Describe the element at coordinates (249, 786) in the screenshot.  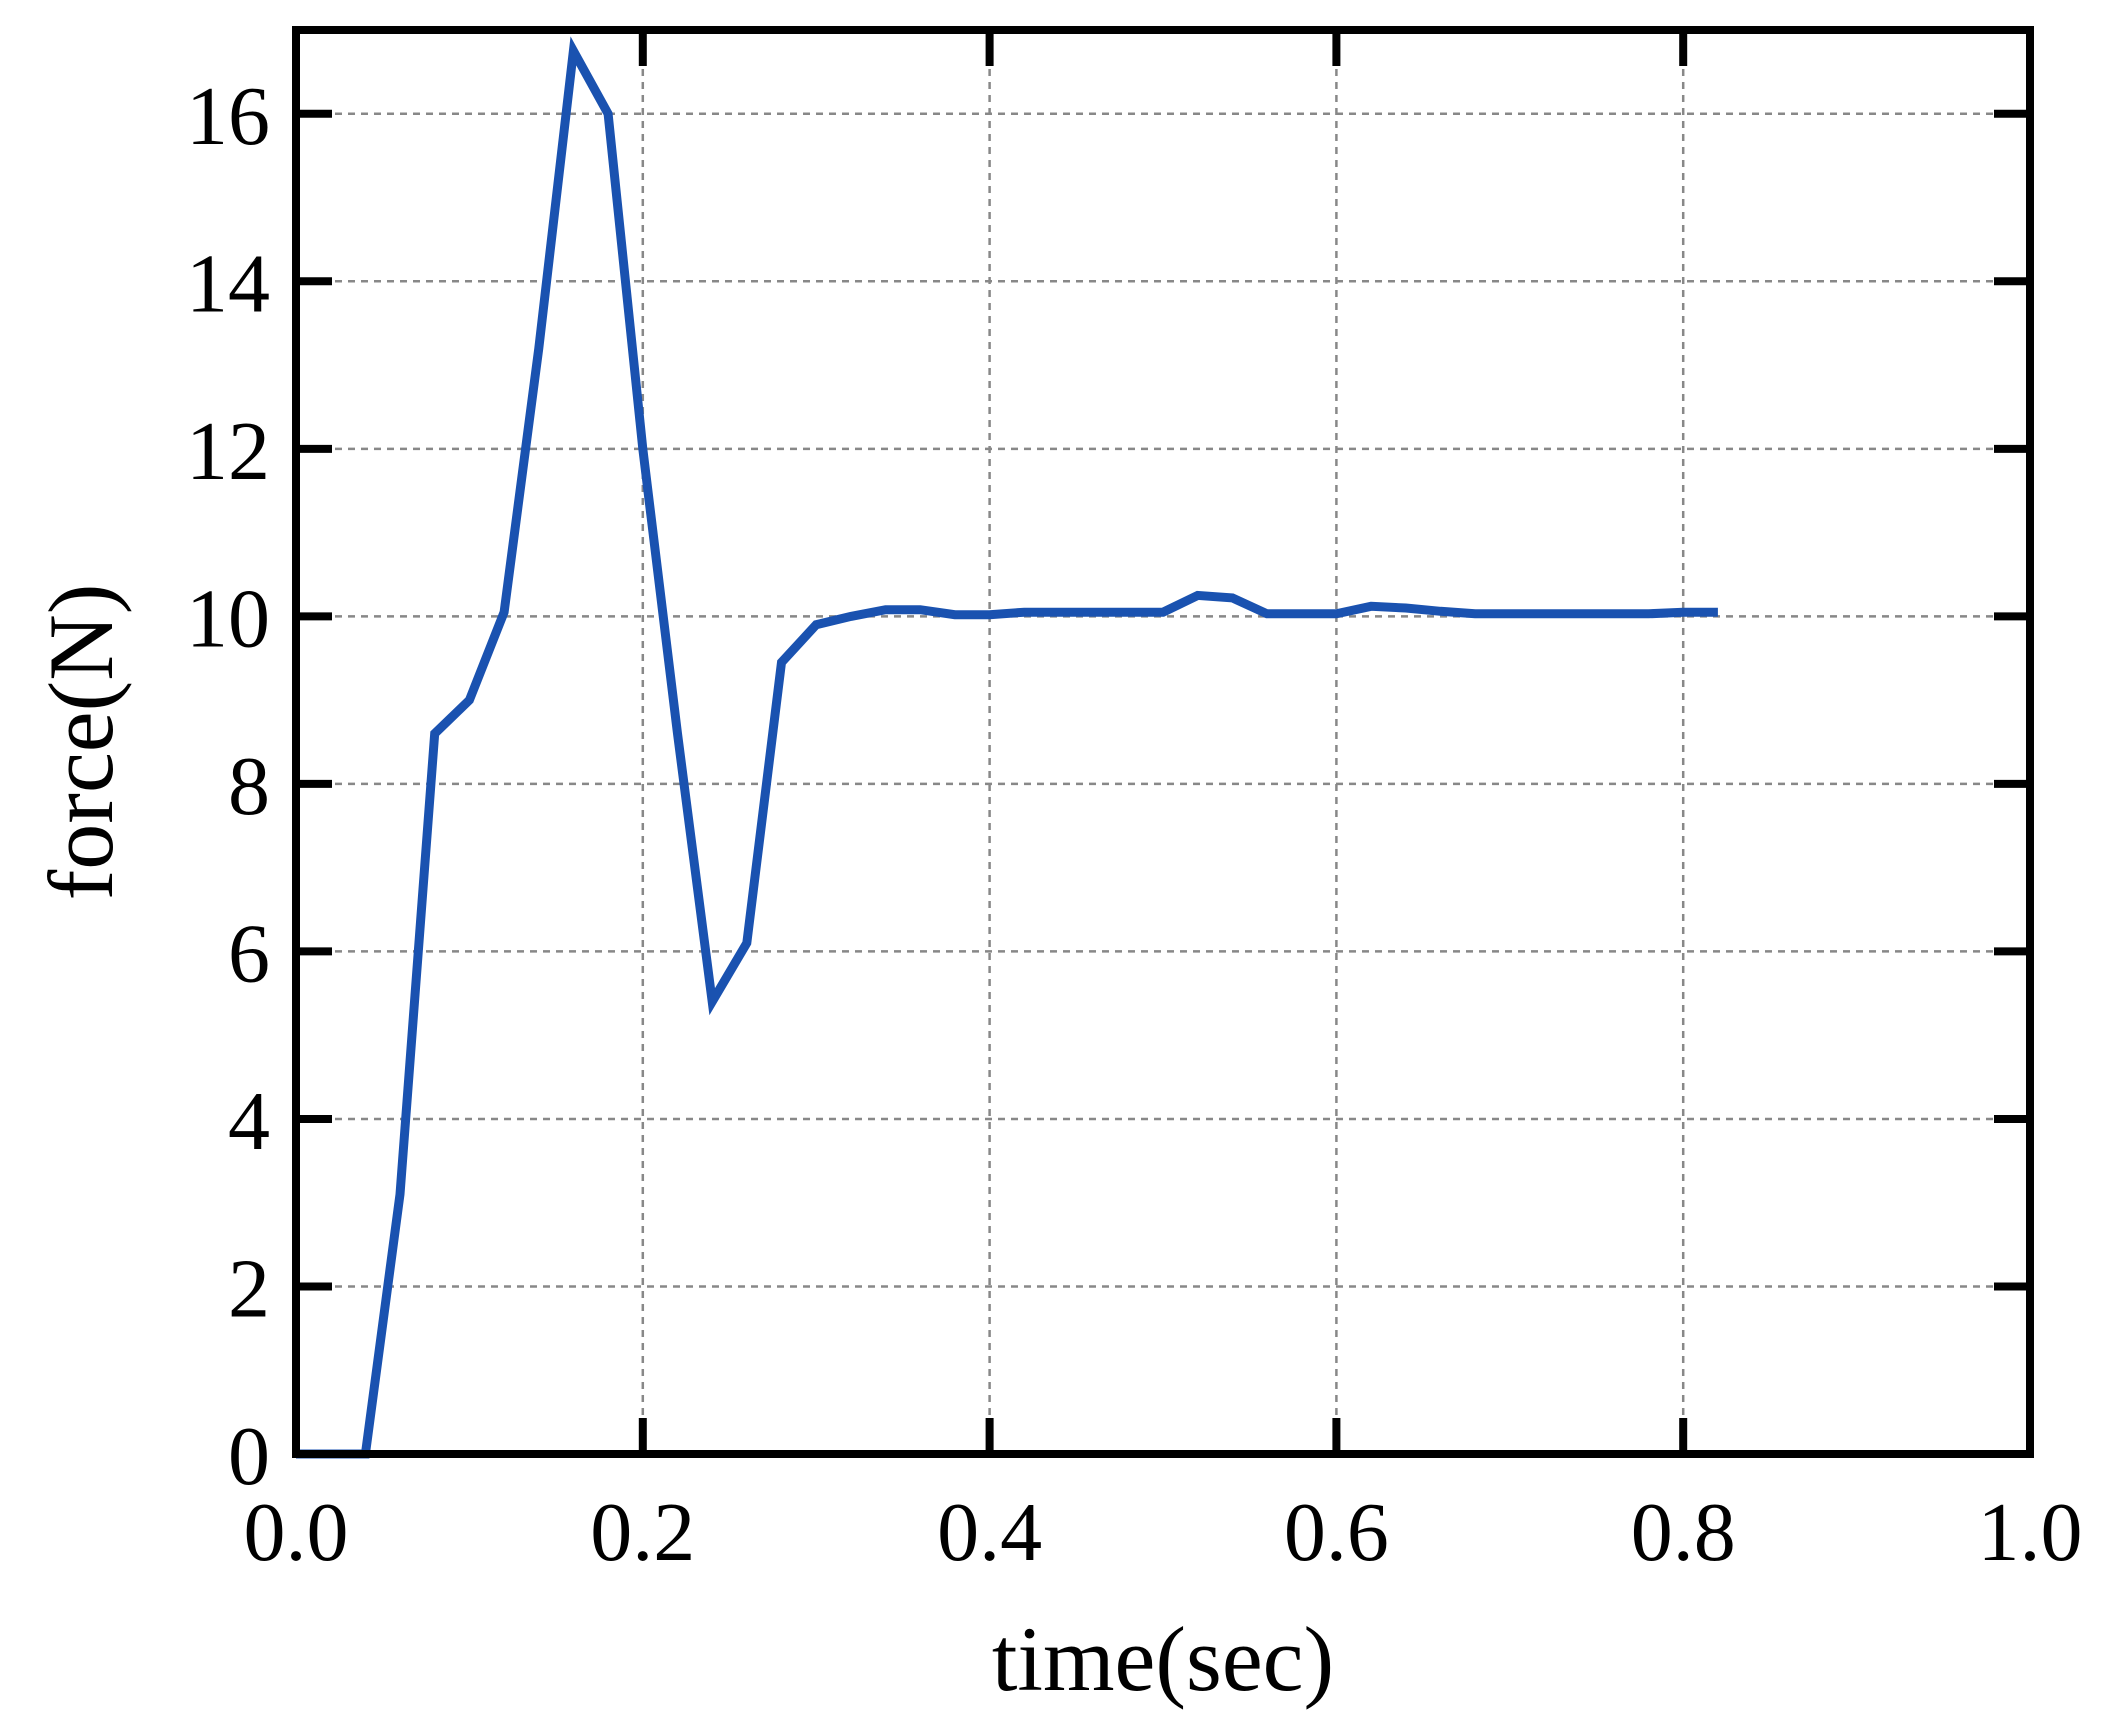
I see `y-tick-label: 8` at that location.